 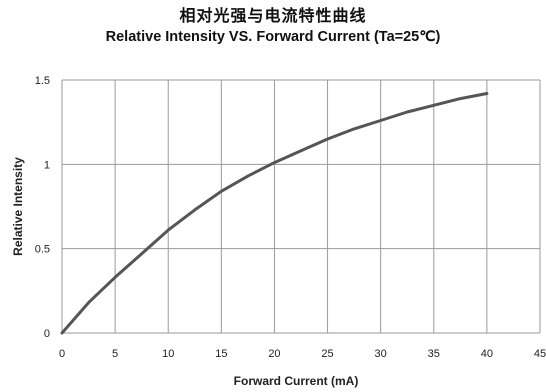 What do you see at coordinates (327, 354) in the screenshot?
I see `x-tick-label: 25` at bounding box center [327, 354].